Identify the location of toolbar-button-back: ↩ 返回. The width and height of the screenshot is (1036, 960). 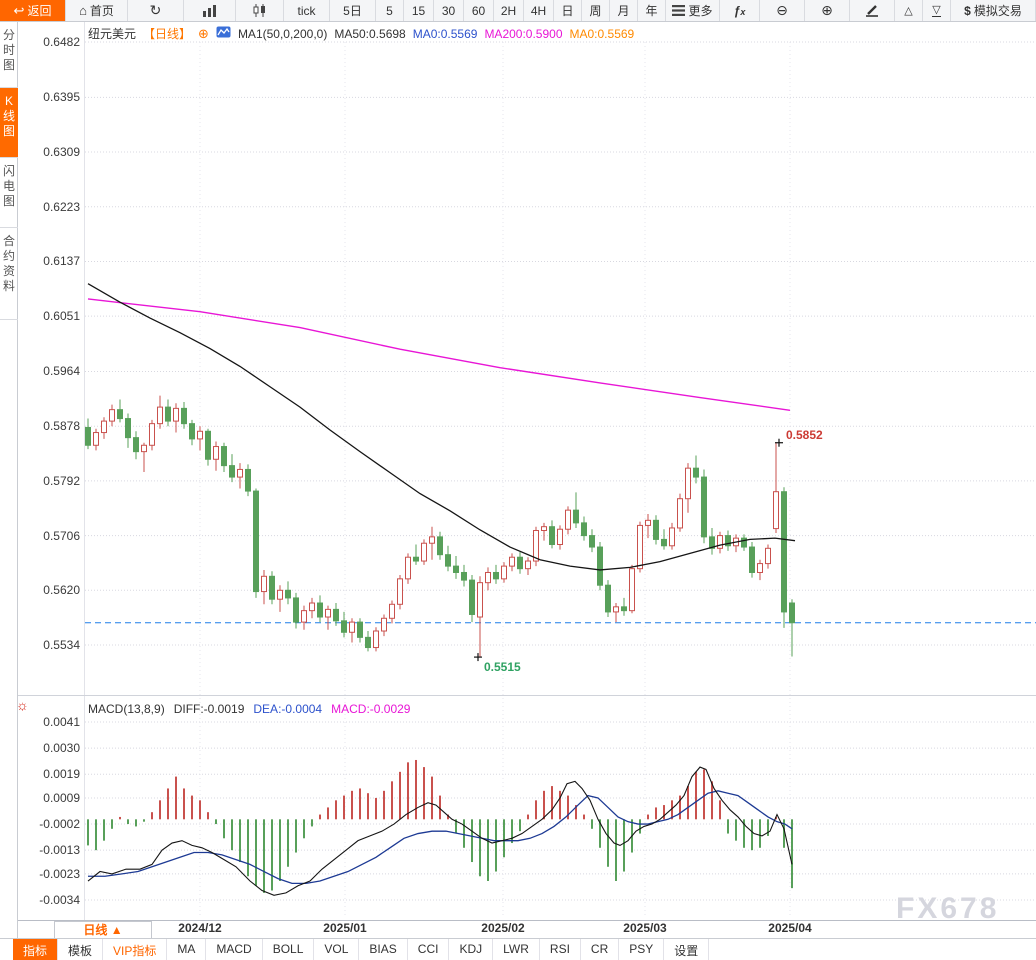
(33, 10).